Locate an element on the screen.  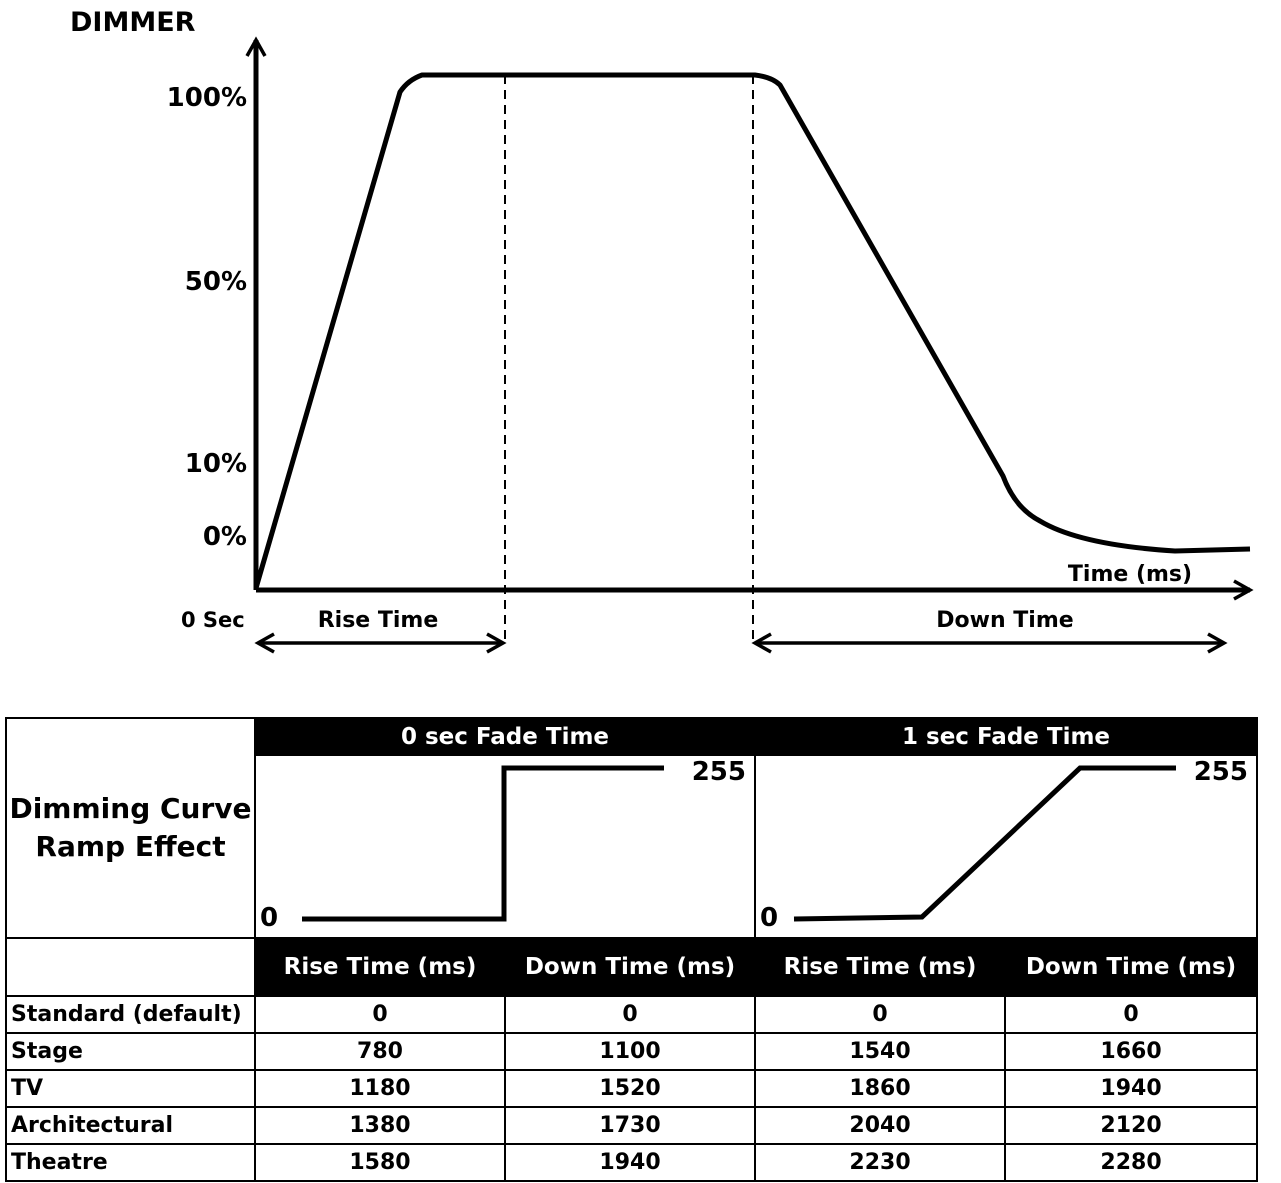
ramp-curve-line is located at coordinates (985, 843).